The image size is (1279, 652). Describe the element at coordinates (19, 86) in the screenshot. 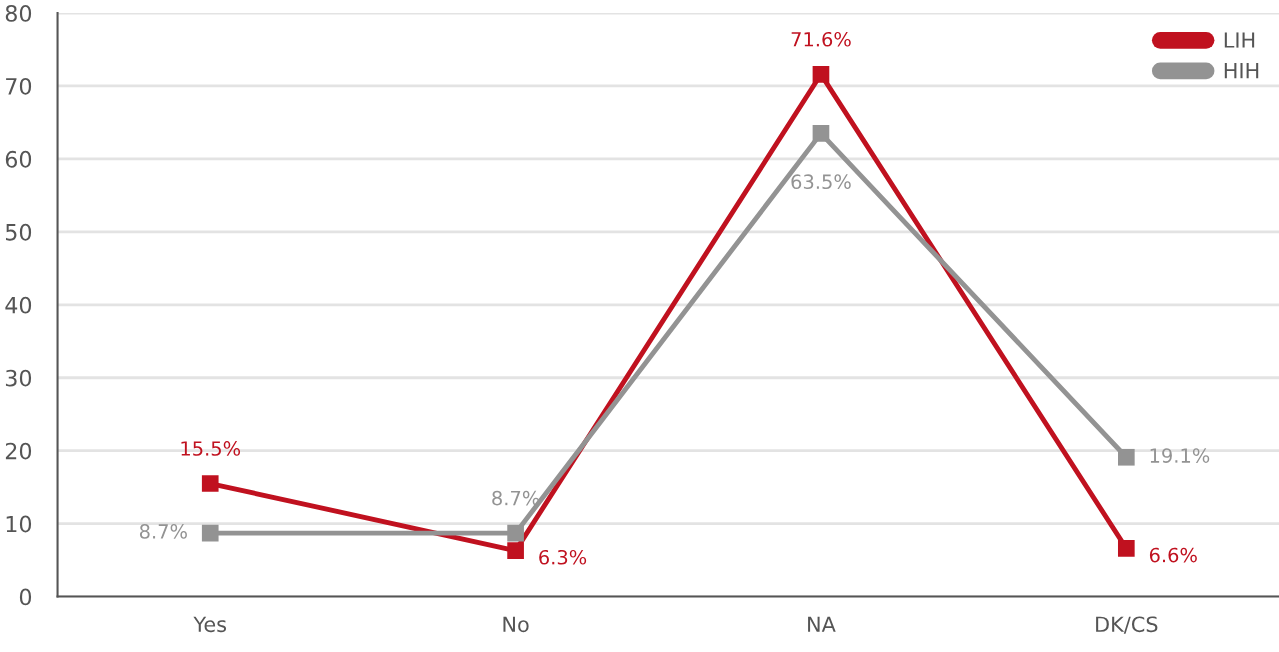

I see `y-tick-label: 70` at that location.